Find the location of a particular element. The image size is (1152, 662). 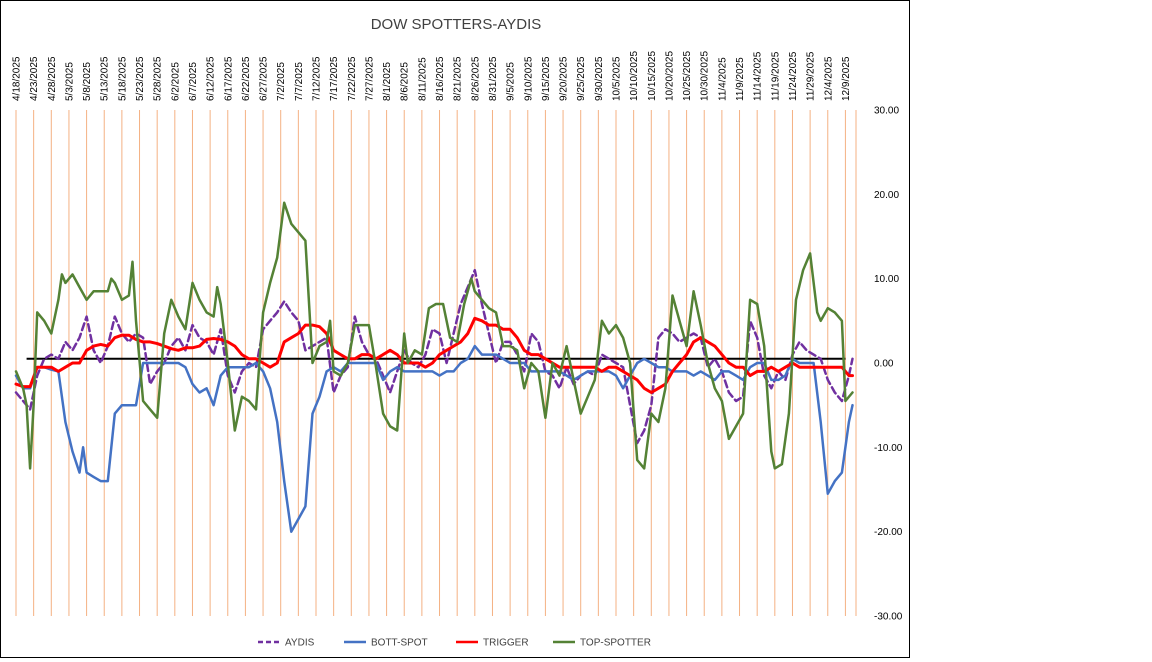

x-tick-label: 6/17/2025 is located at coordinates (228, 78).